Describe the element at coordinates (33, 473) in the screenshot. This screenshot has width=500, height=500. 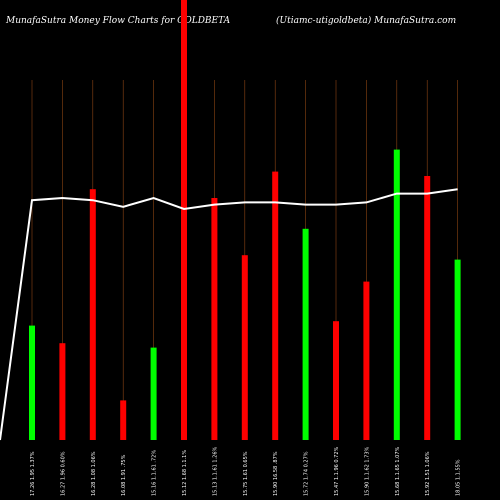
I see `x-tick-label: 17.26 1.95 1.37%` at that location.